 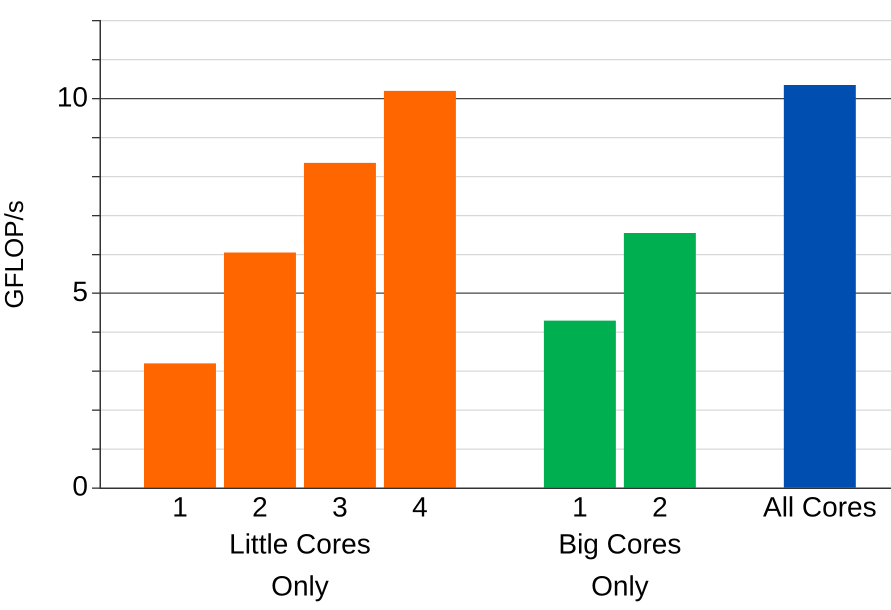 What do you see at coordinates (72, 96) in the screenshot?
I see `y-tick-label: 10` at bounding box center [72, 96].